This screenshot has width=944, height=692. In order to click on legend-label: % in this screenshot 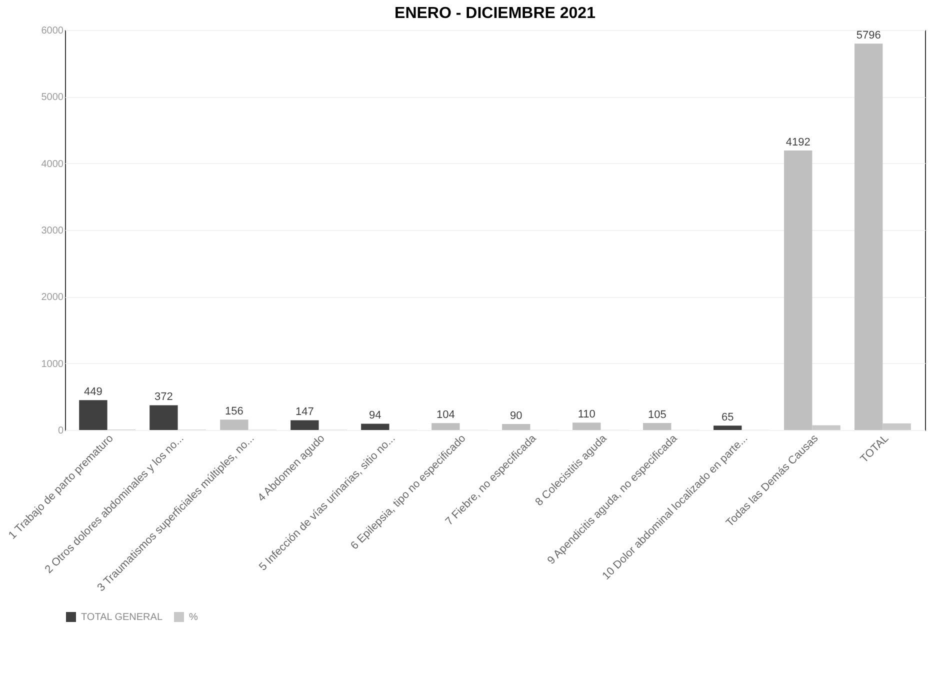, I will do `click(193, 617)`.